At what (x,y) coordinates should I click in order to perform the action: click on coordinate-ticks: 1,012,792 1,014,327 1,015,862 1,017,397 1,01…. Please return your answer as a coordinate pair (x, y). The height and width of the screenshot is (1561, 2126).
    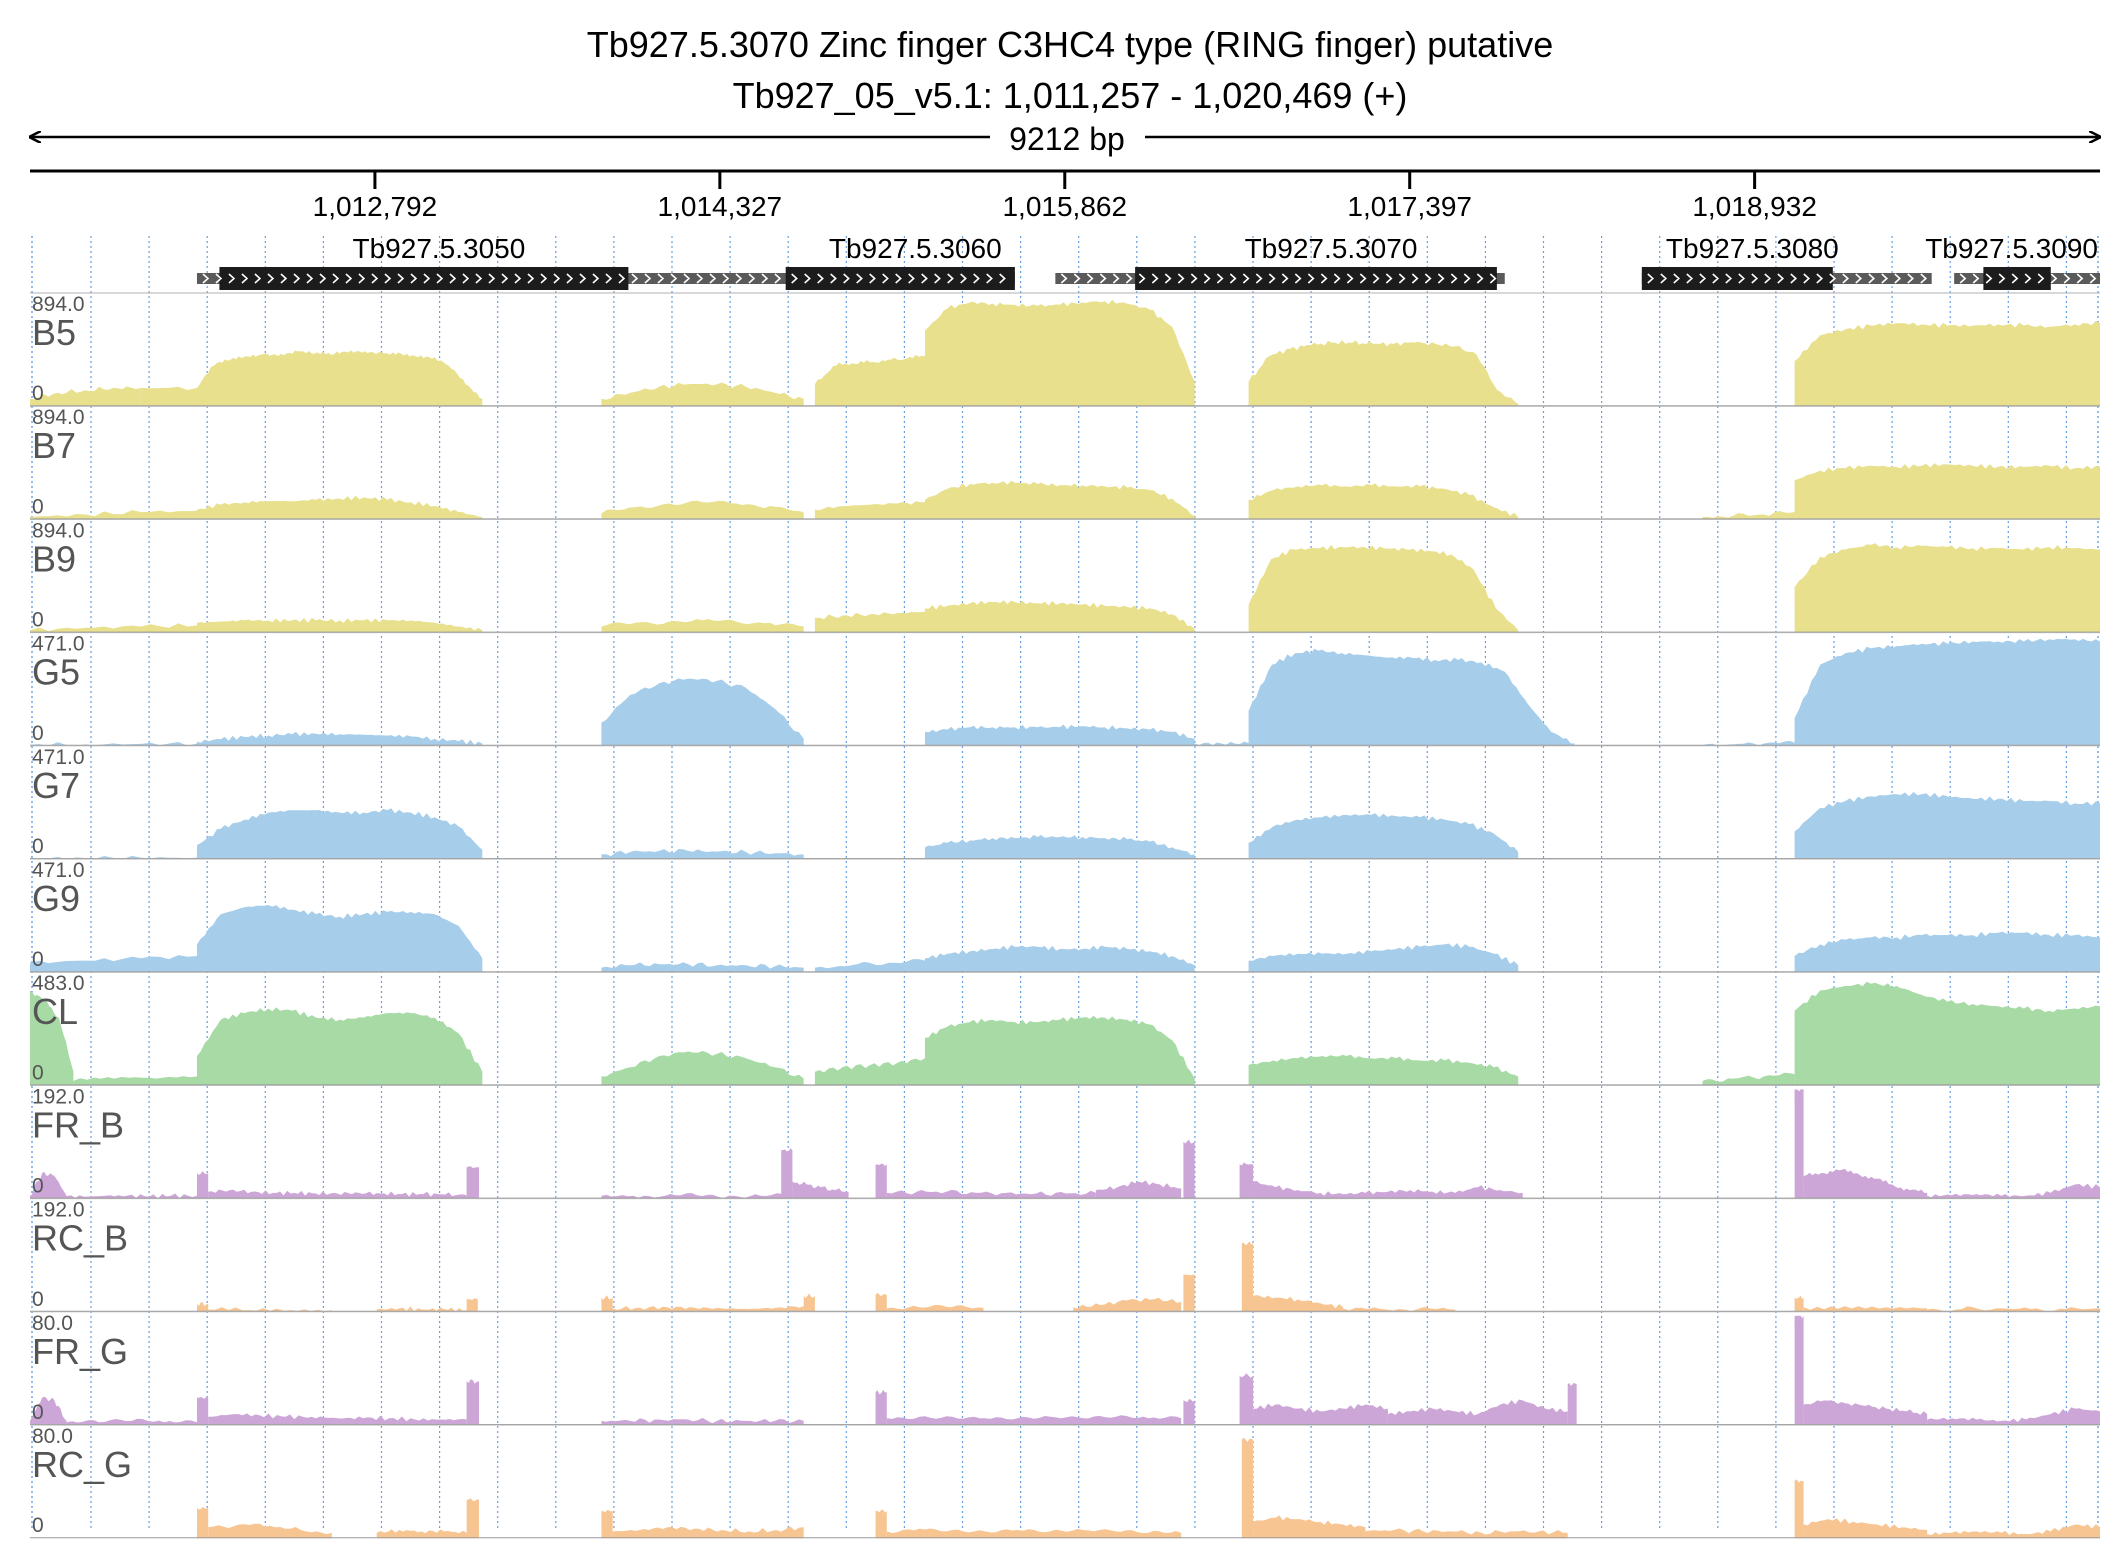
    Looking at the image, I should click on (1065, 196).